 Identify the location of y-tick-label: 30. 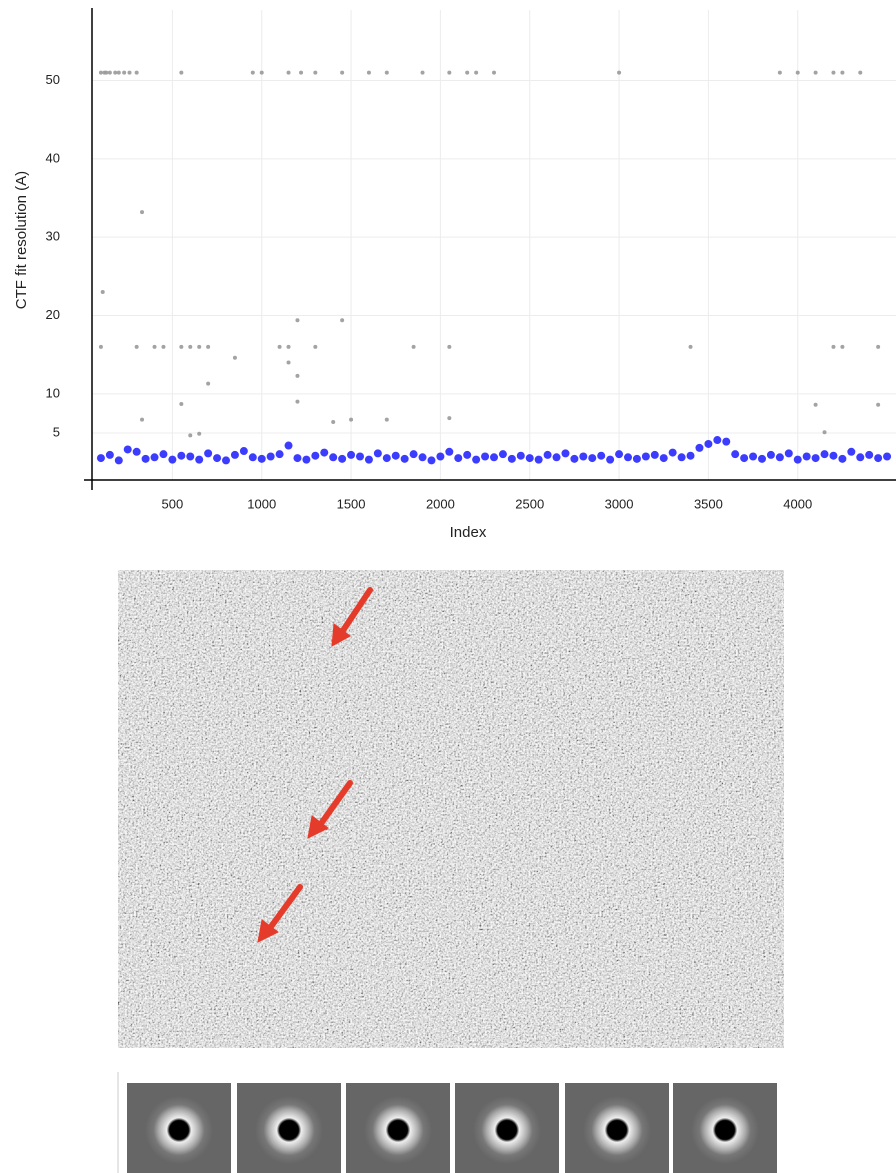
(53, 236).